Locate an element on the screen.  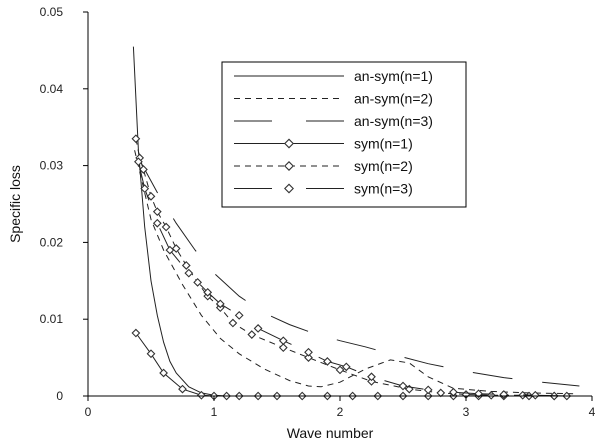
y-tick-label: 0.03 is located at coordinates (52, 166).